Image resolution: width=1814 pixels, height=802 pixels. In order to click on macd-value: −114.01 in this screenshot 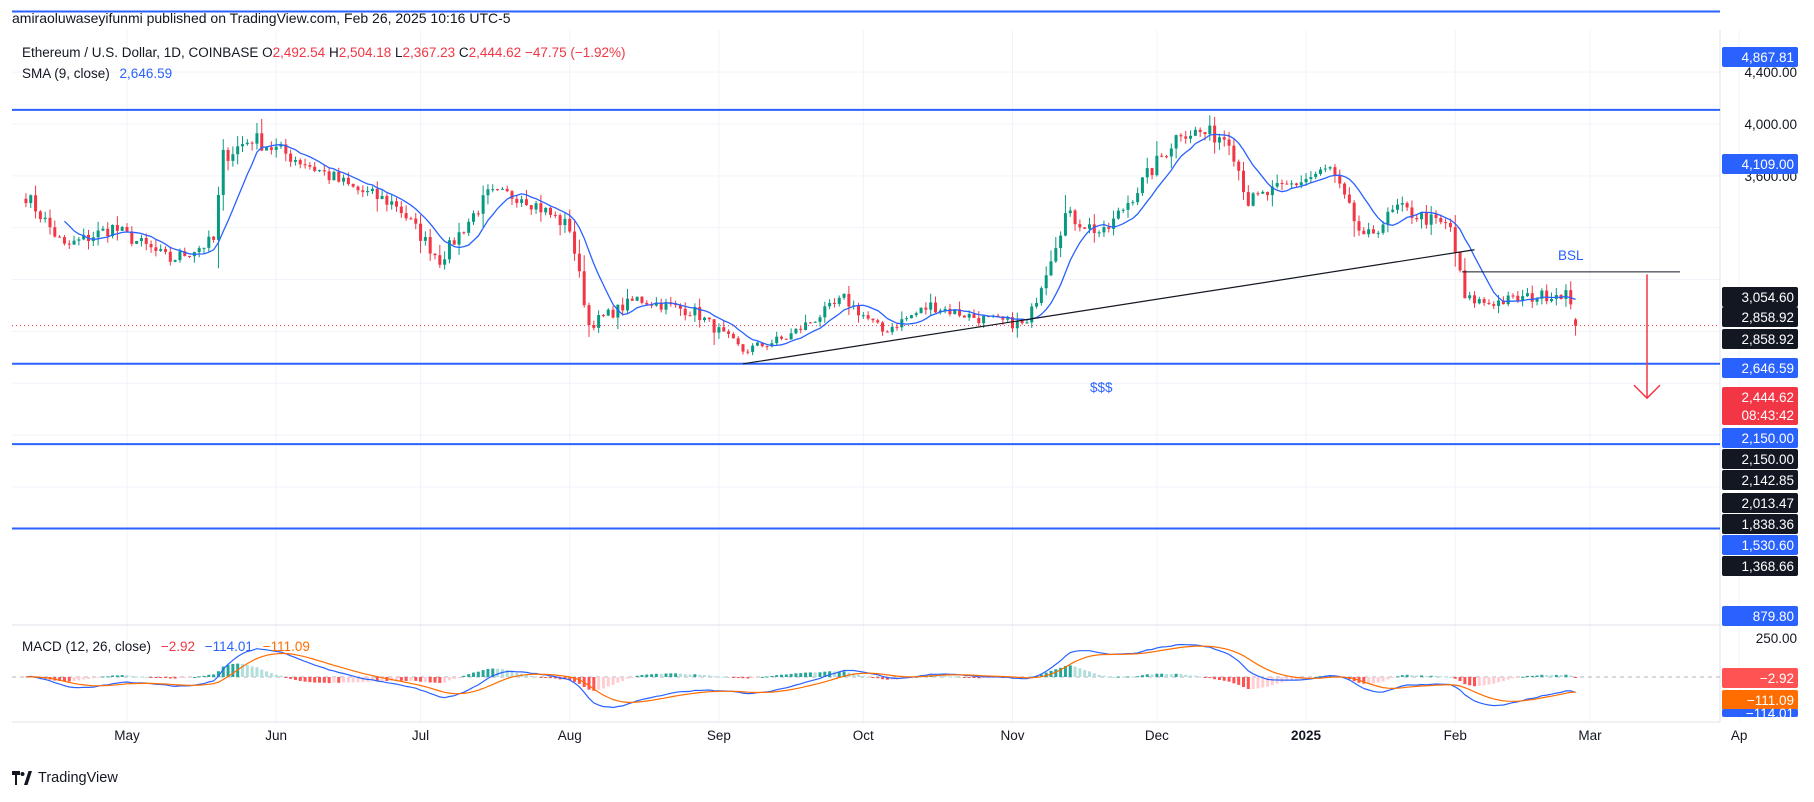, I will do `click(228, 646)`.